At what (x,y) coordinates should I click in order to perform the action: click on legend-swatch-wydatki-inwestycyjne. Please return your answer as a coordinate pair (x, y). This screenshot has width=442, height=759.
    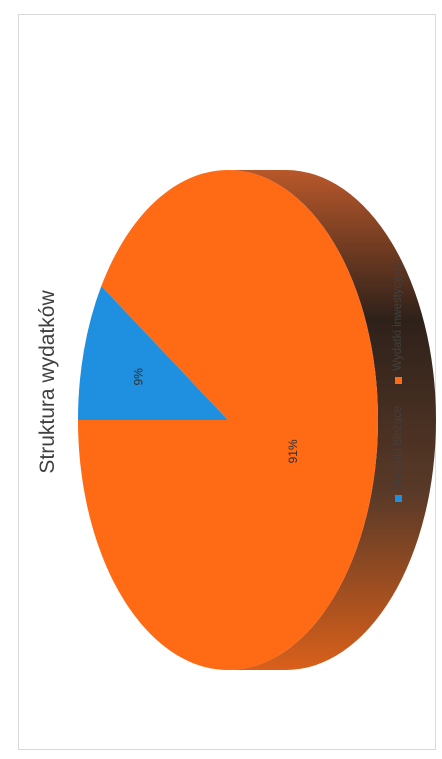
    Looking at the image, I should click on (398, 380).